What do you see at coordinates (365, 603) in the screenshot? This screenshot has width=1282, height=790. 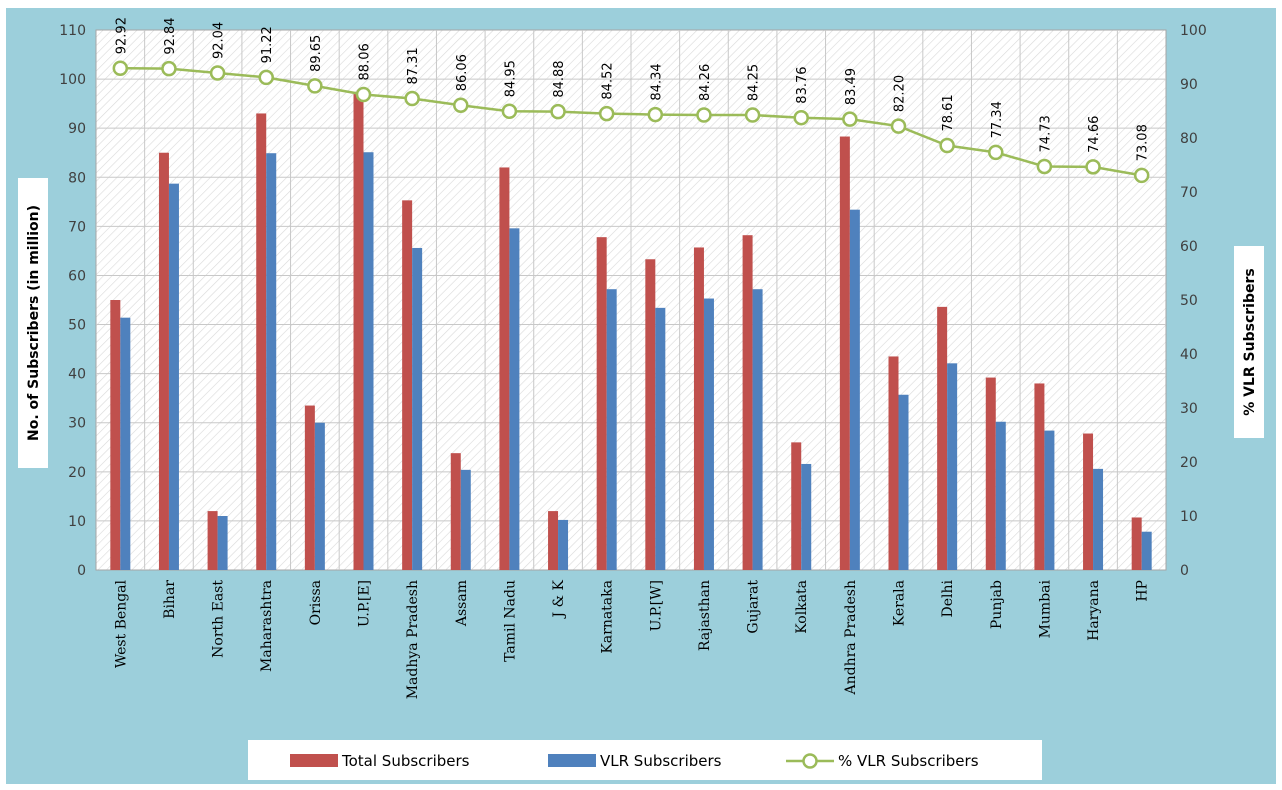 I see `x-tick-label: U.P.[E]` at bounding box center [365, 603].